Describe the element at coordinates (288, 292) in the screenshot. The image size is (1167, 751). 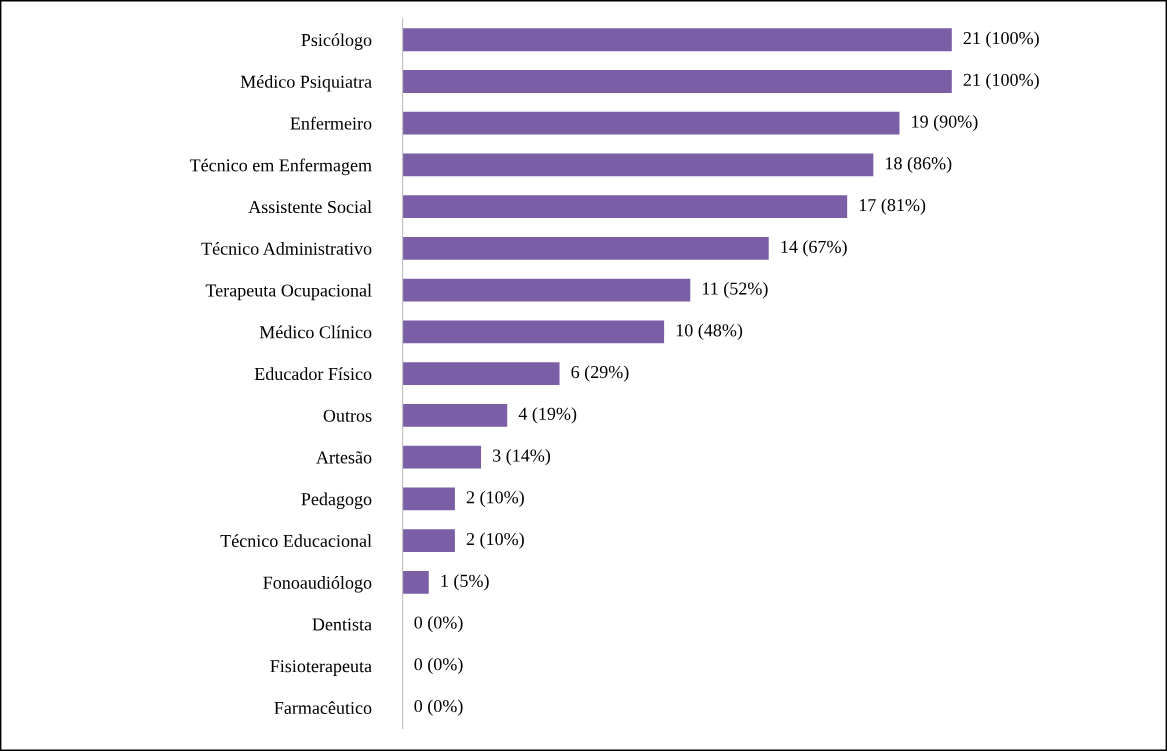
I see `y-tick-label: Terapeuta Ocupacional` at that location.